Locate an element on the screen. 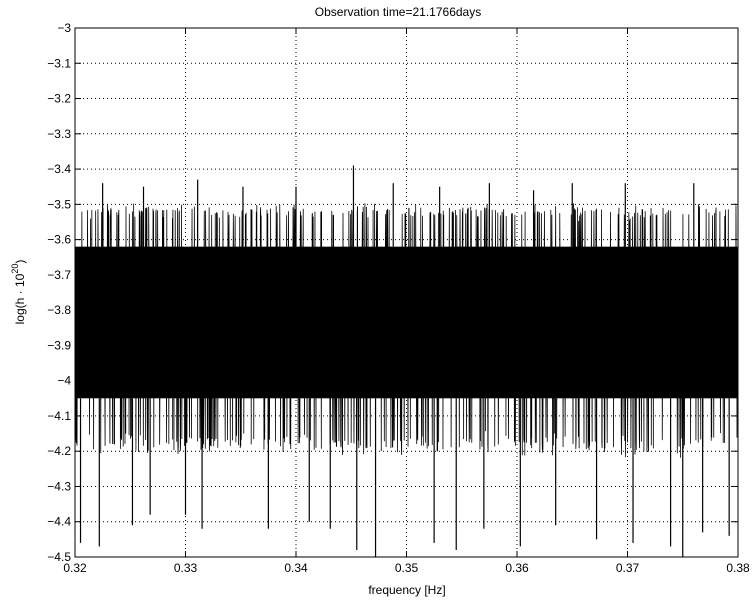 Image resolution: width=754 pixels, height=602 pixels. y-axis-label-main: log(h · 10 is located at coordinates (20, 298).